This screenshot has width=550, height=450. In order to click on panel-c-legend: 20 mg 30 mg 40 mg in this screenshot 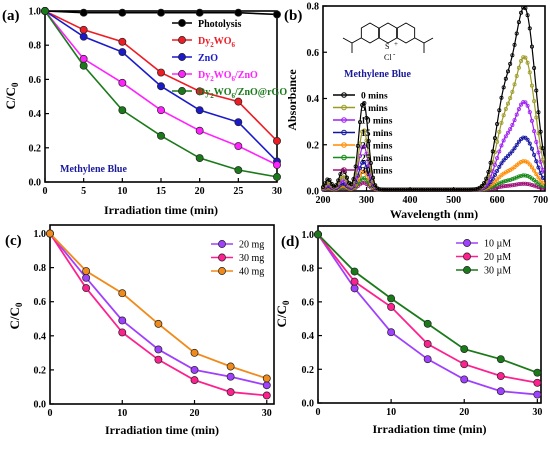, I will do `click(237, 259)`.